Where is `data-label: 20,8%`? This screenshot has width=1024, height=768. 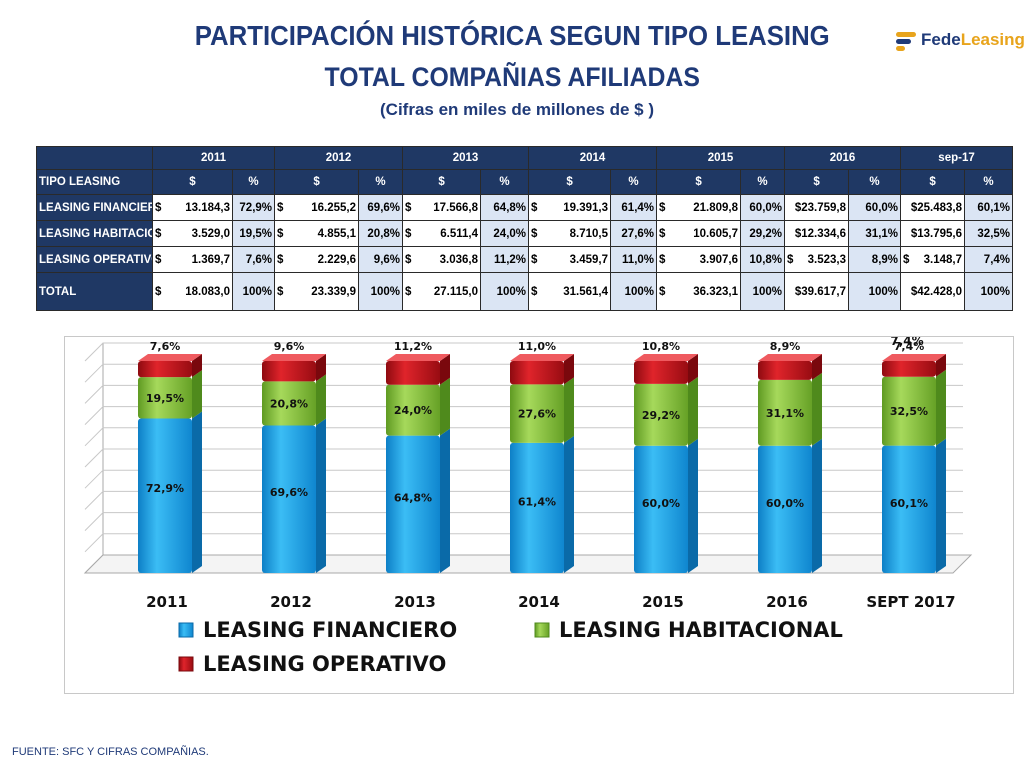
data-label: 20,8% is located at coordinates (289, 403).